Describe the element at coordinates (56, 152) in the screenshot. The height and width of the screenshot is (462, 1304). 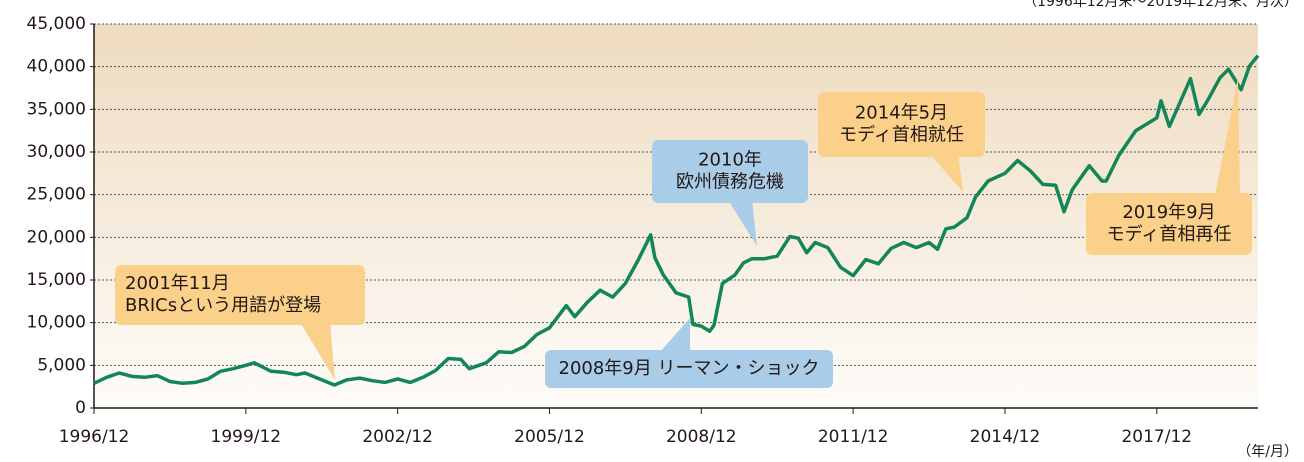
I see `y-tick-label: 30,000` at that location.